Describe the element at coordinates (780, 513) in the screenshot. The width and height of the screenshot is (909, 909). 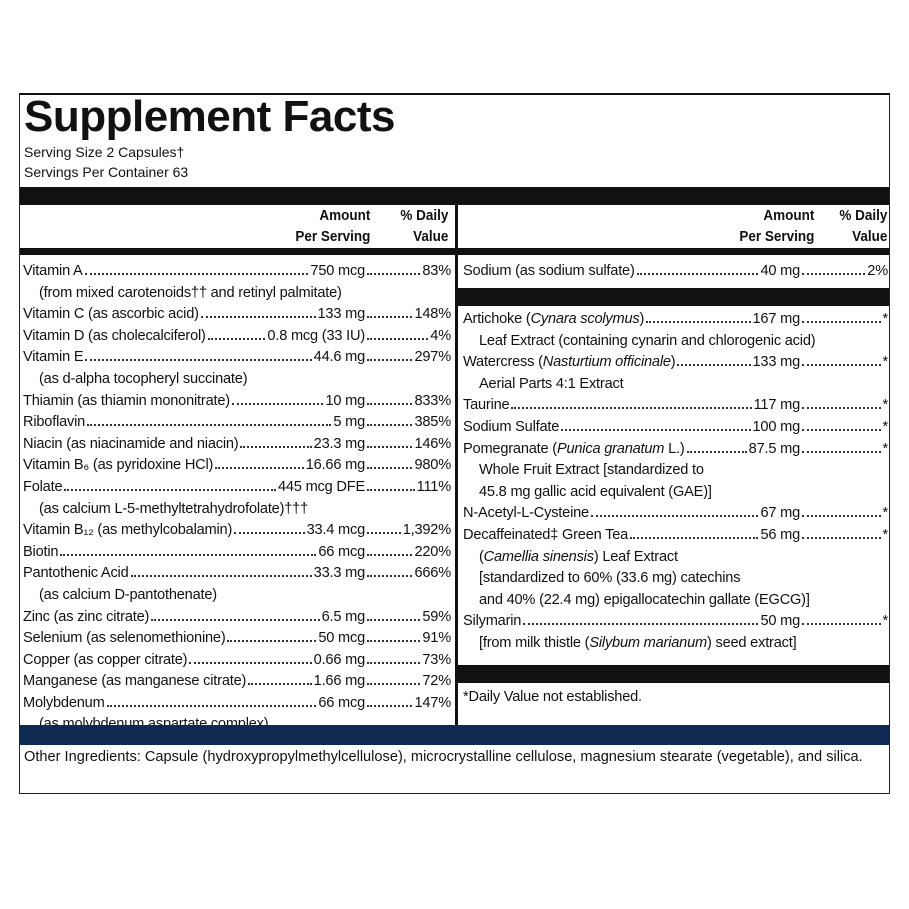
I see `amount: 67 mg` at that location.